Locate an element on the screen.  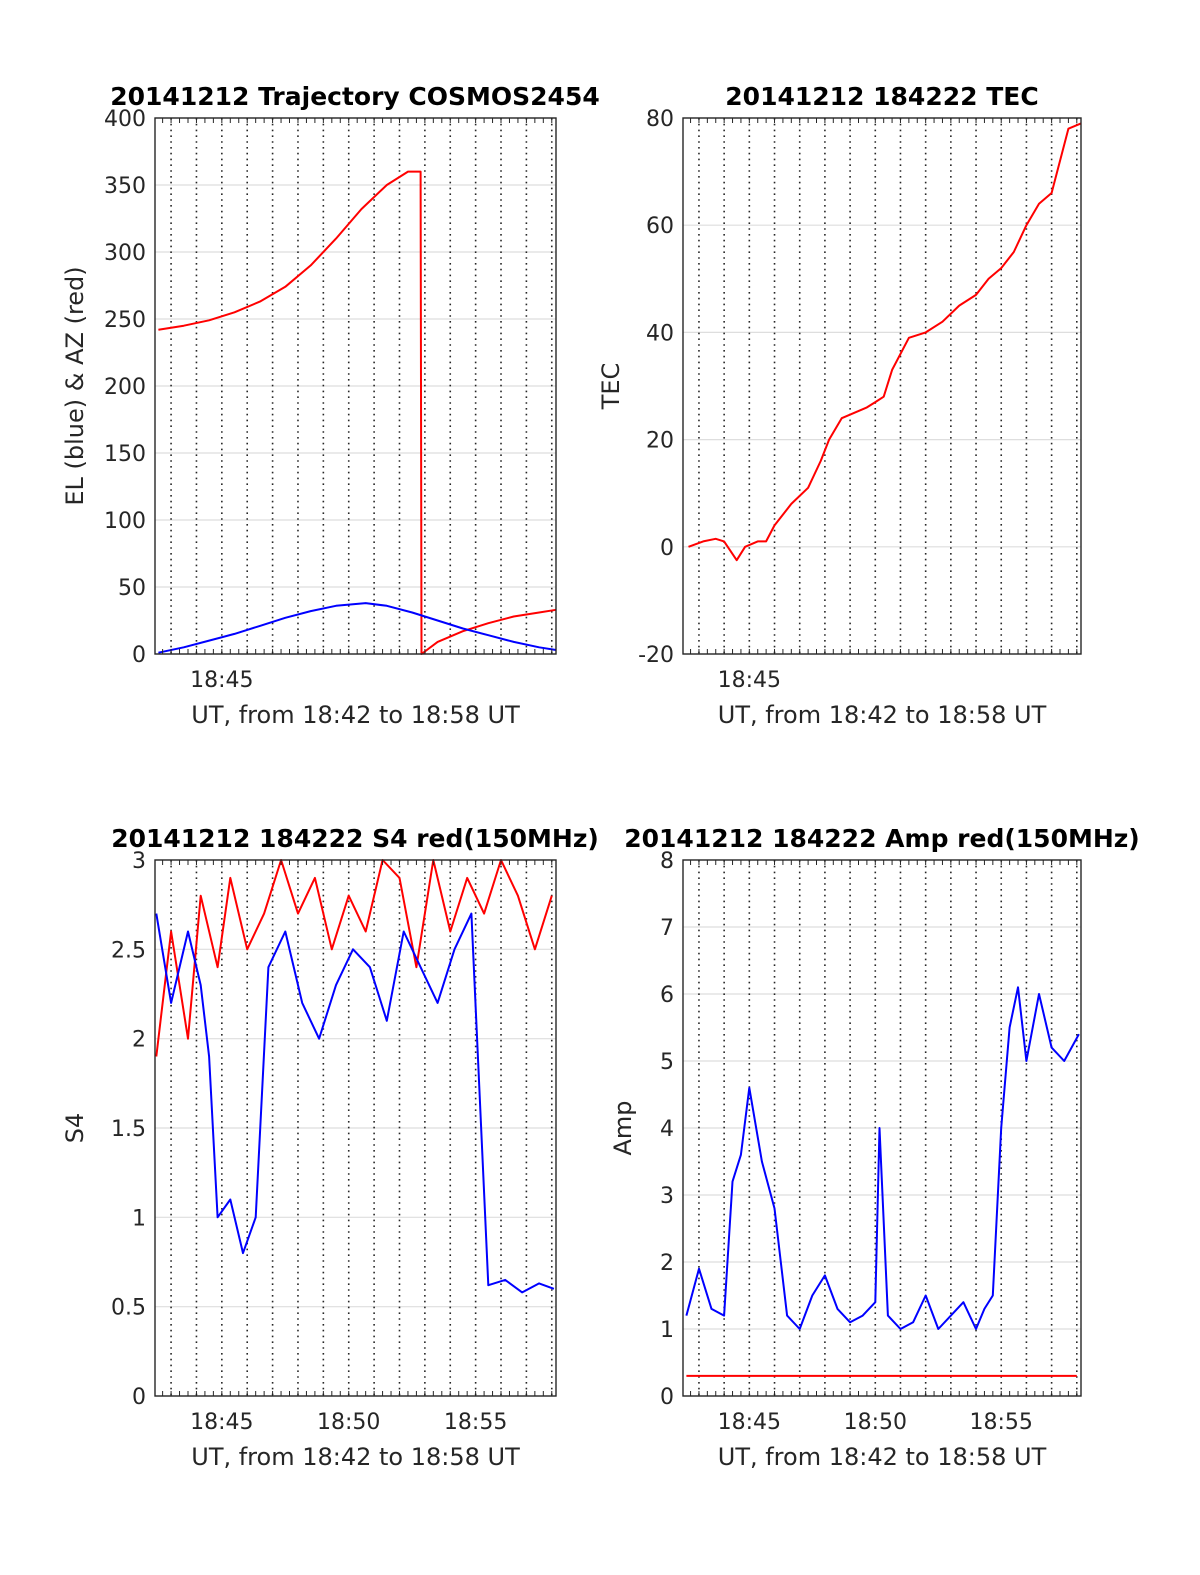
chart-title: 20141212 Trajectory COSMOS2454 is located at coordinates (355, 96).